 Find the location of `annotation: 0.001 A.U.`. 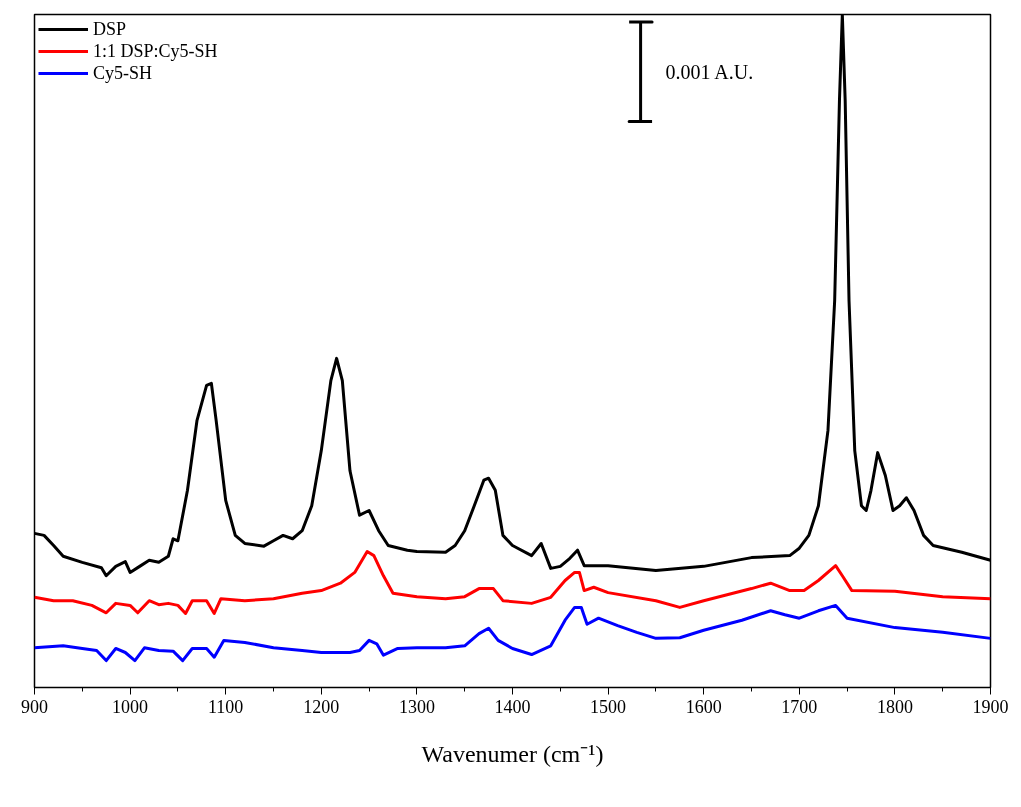

annotation: 0.001 A.U. is located at coordinates (709, 71).